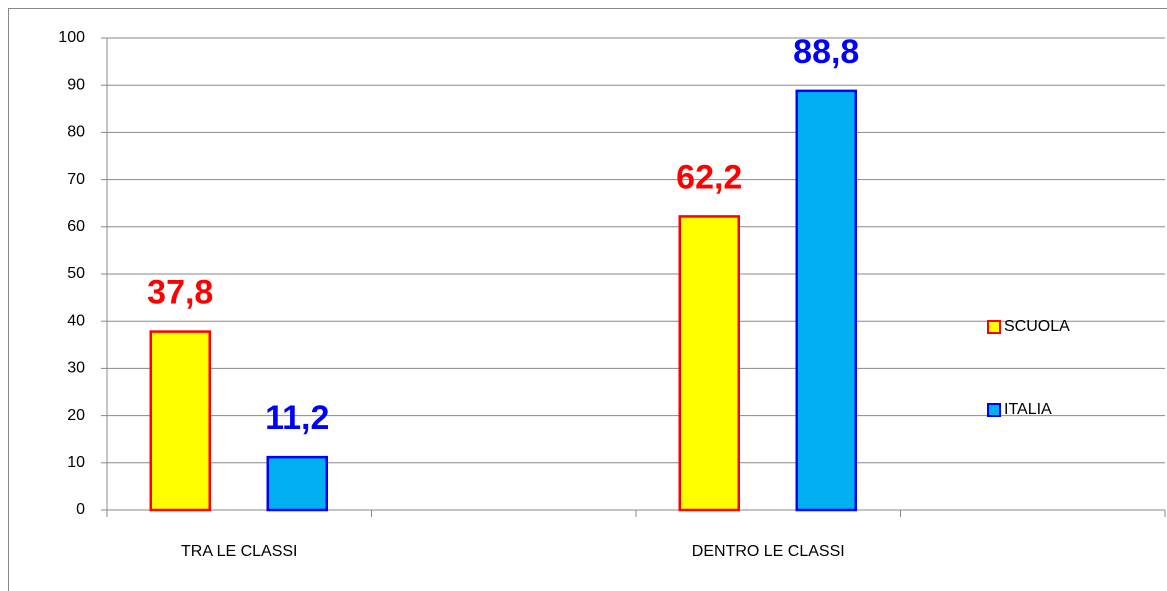 The image size is (1167, 591). I want to click on y-tick-label: 80, so click(76, 132).